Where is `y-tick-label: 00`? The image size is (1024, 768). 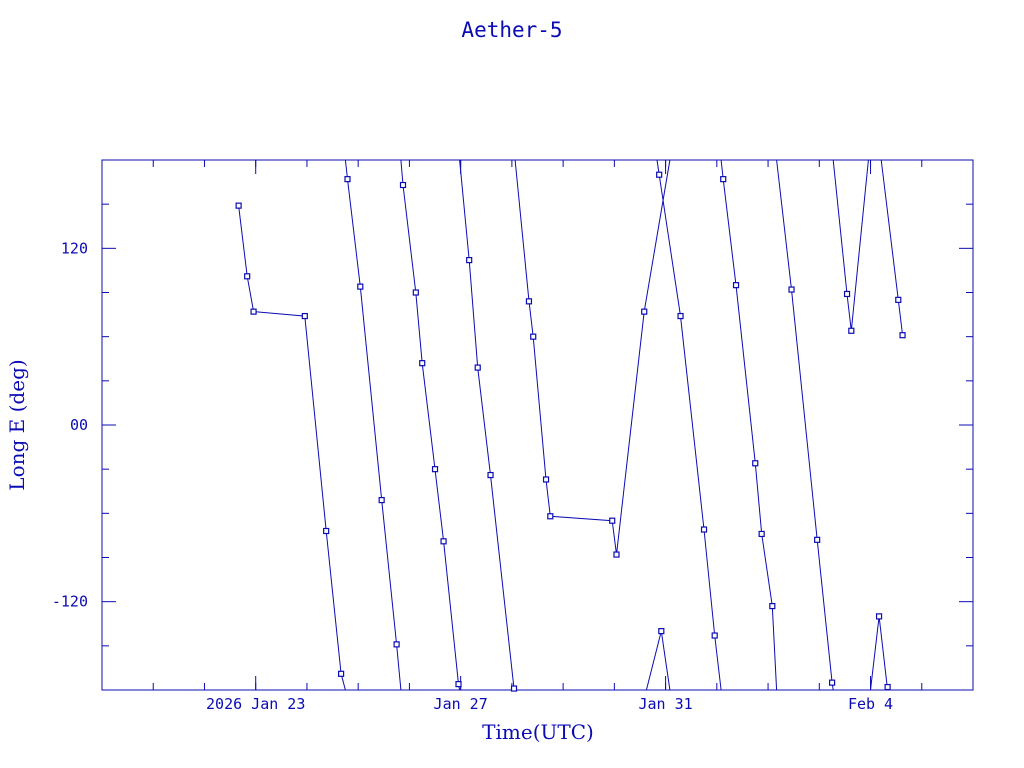 y-tick-label: 00 is located at coordinates (79, 425).